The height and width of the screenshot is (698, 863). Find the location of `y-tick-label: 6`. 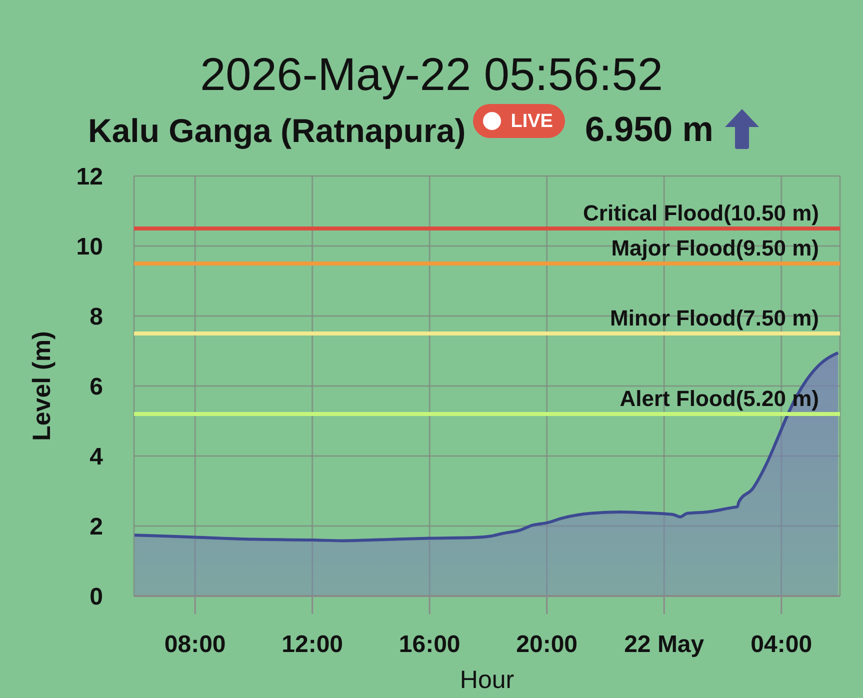

y-tick-label: 6 is located at coordinates (96, 387).